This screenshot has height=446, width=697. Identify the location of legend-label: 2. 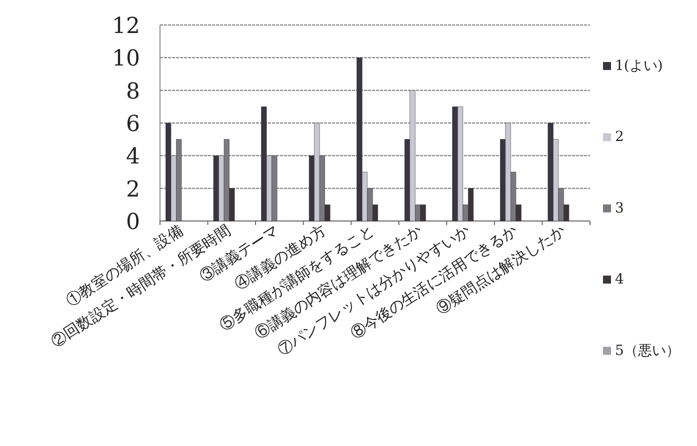
(619, 137).